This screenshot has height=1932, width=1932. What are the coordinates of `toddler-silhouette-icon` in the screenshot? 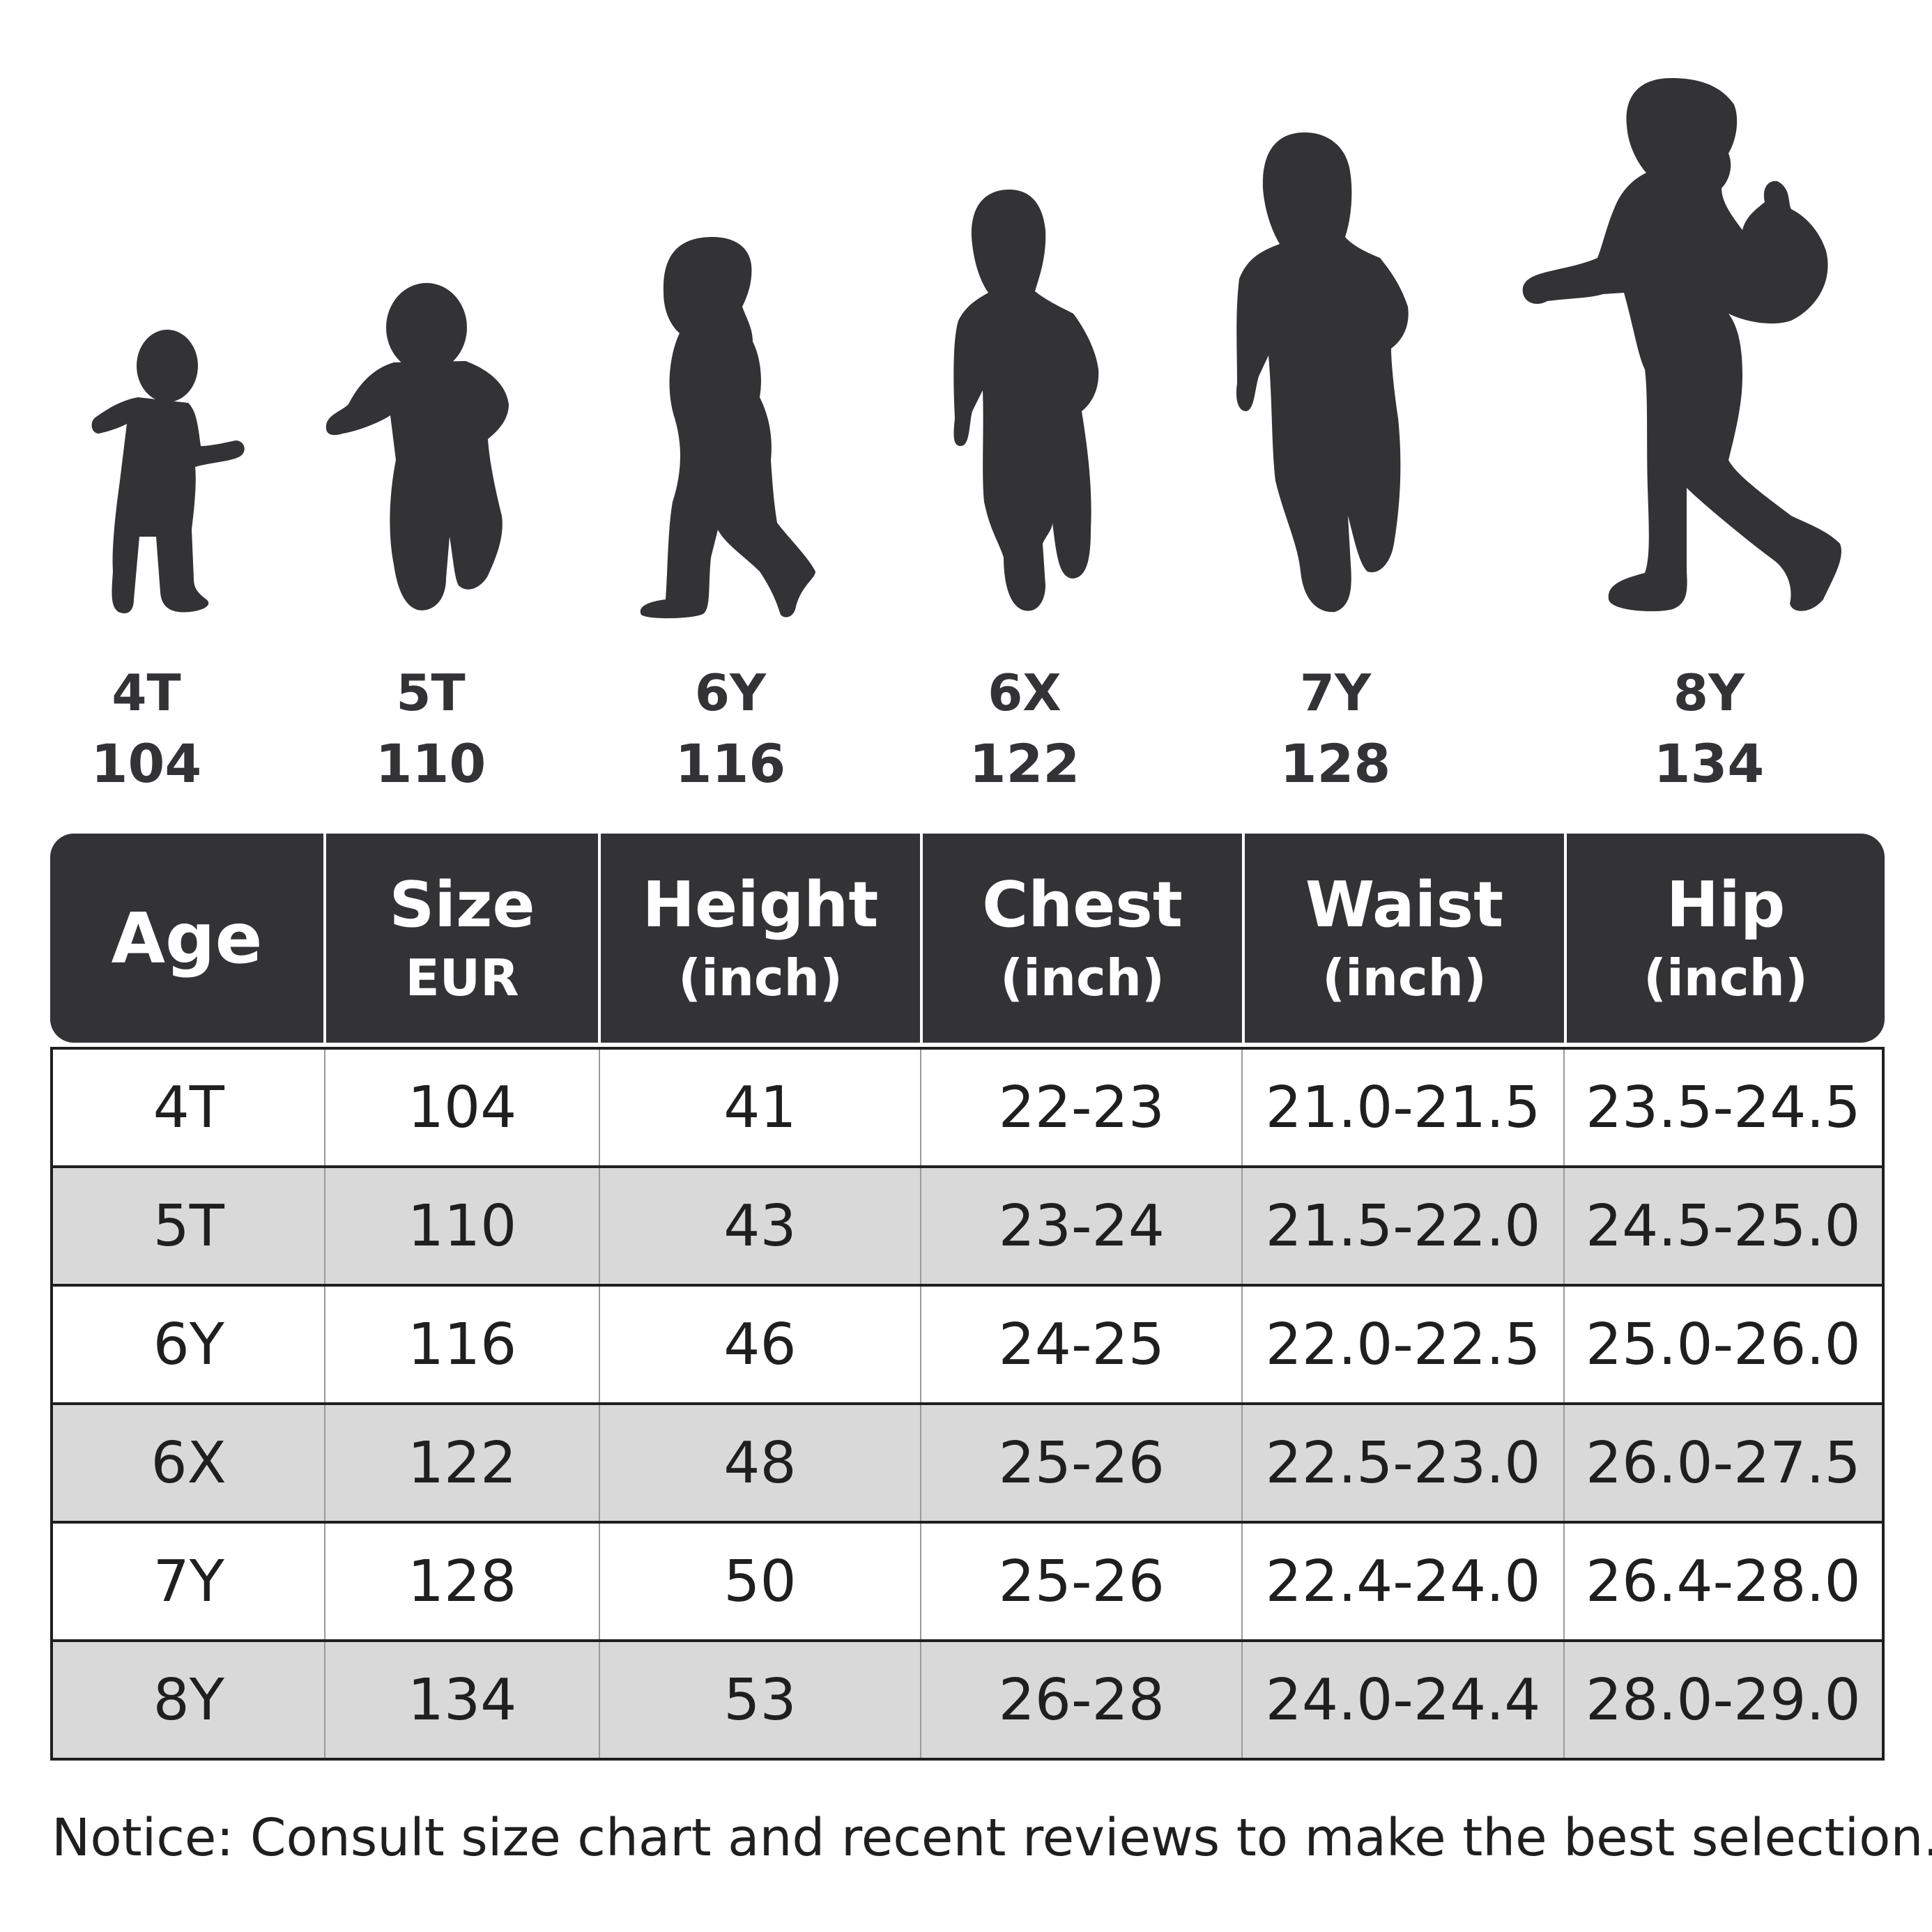 It's located at (168, 472).